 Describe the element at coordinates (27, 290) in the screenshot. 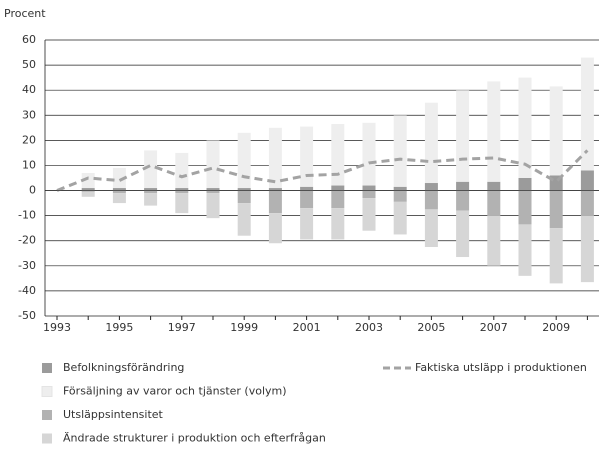

I see `y-tick-label: -40` at that location.